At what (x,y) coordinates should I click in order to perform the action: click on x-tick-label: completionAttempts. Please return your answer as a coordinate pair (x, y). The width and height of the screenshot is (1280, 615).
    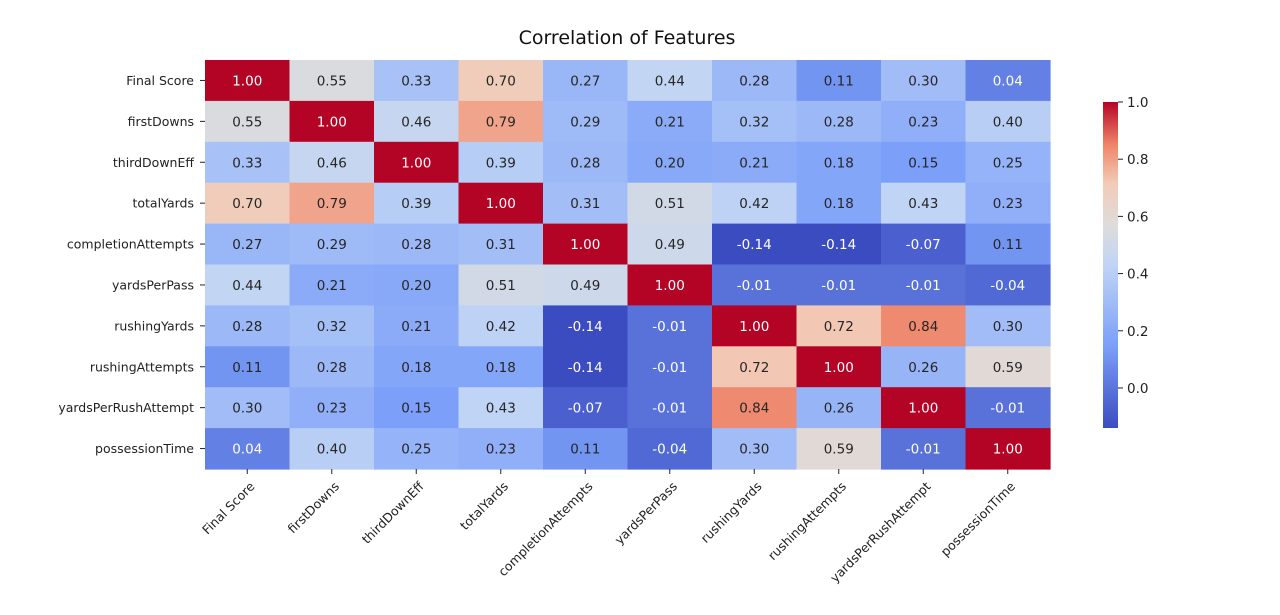
    Looking at the image, I should click on (545, 529).